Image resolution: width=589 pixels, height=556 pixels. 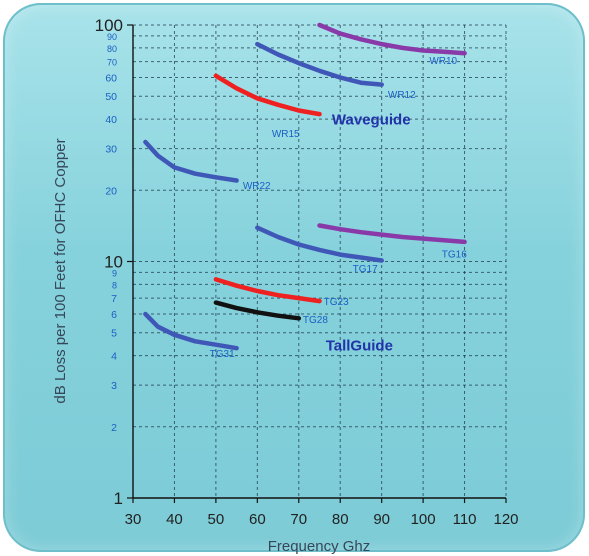 I want to click on series-line-wr15, so click(x=267, y=95).